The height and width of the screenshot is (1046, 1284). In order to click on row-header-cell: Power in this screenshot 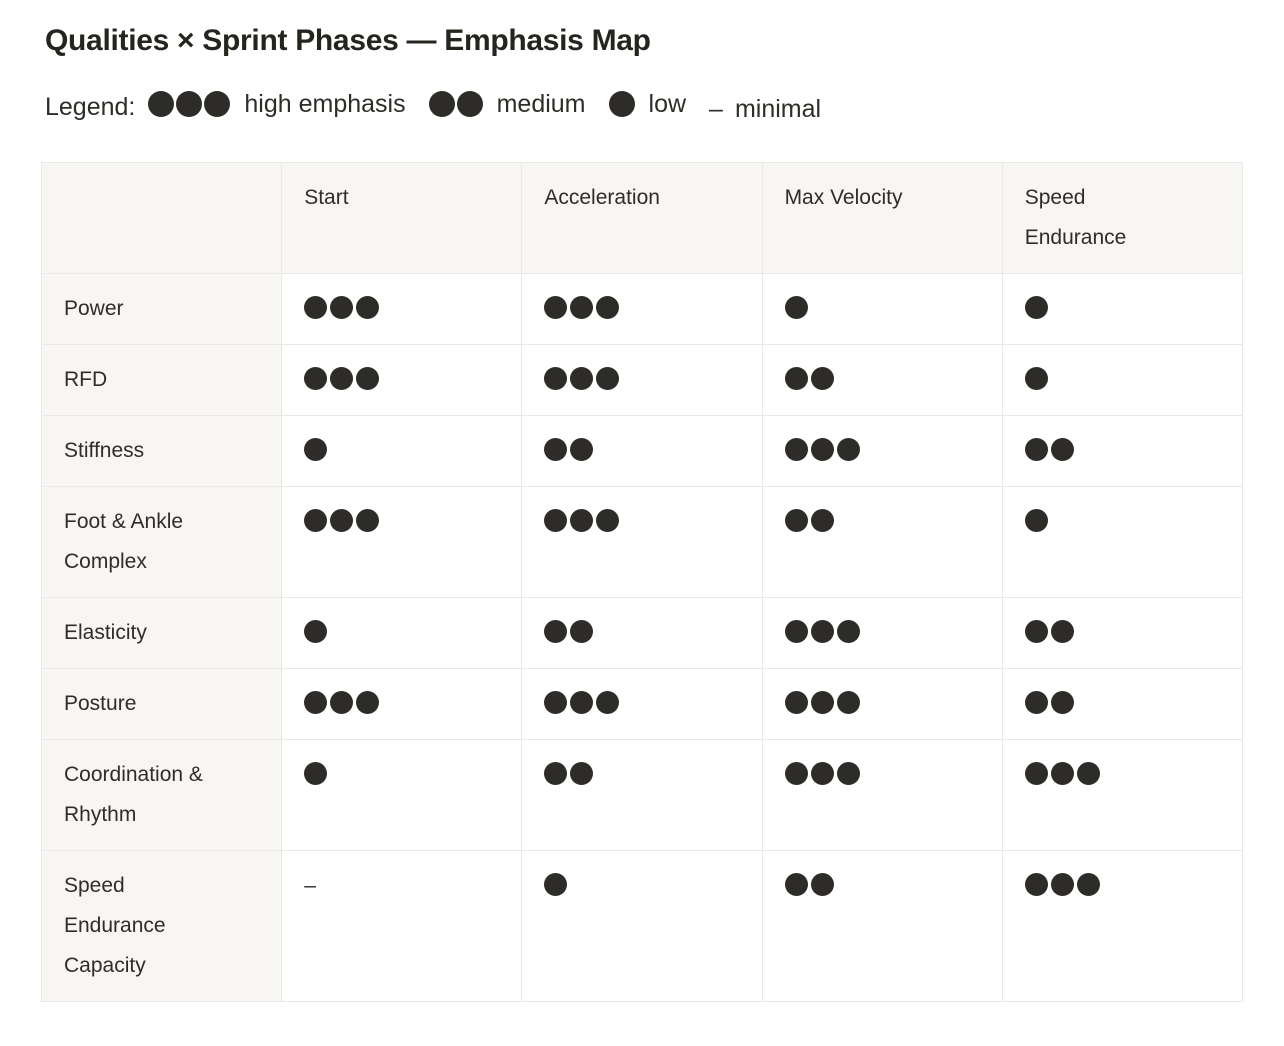, I will do `click(161, 309)`.